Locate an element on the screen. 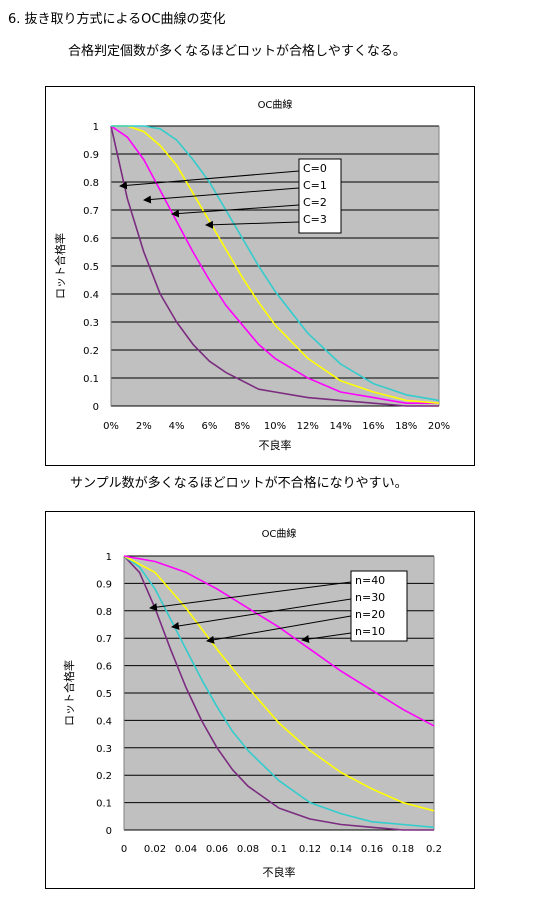  x-tick-label: 2% is located at coordinates (144, 426).